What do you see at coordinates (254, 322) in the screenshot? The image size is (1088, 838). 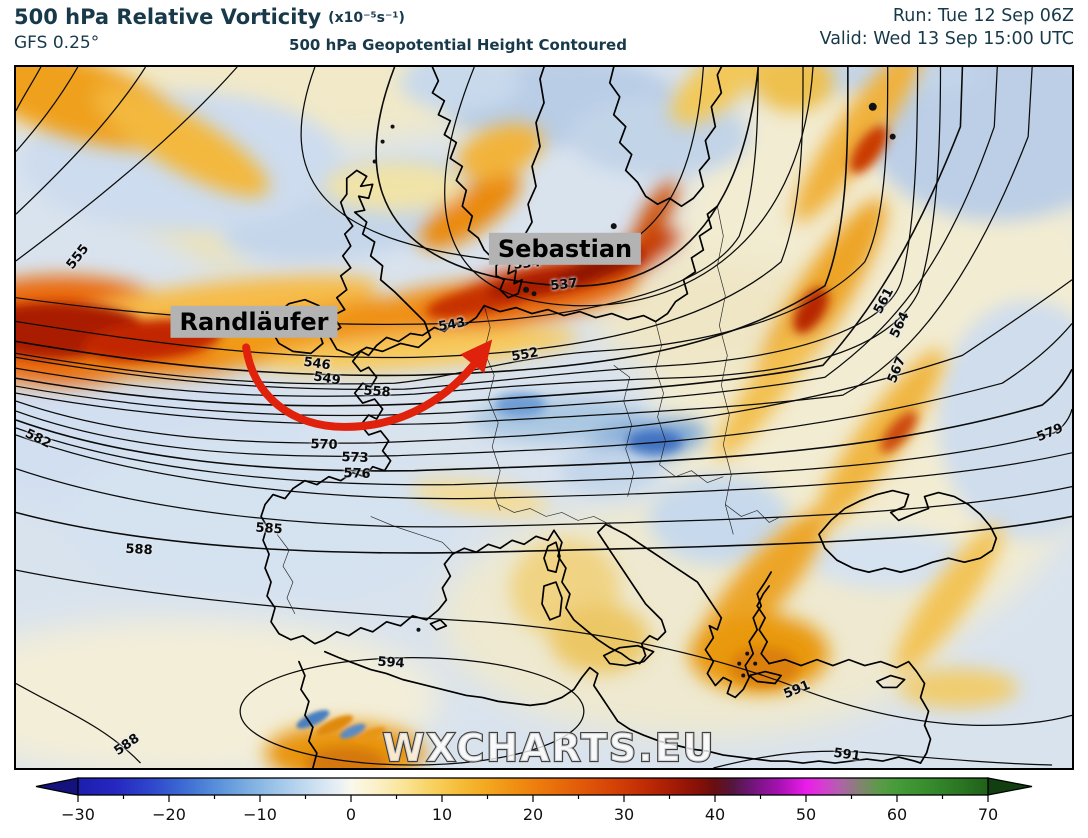 I see `annotation-randlaeufer: Randläufer` at bounding box center [254, 322].